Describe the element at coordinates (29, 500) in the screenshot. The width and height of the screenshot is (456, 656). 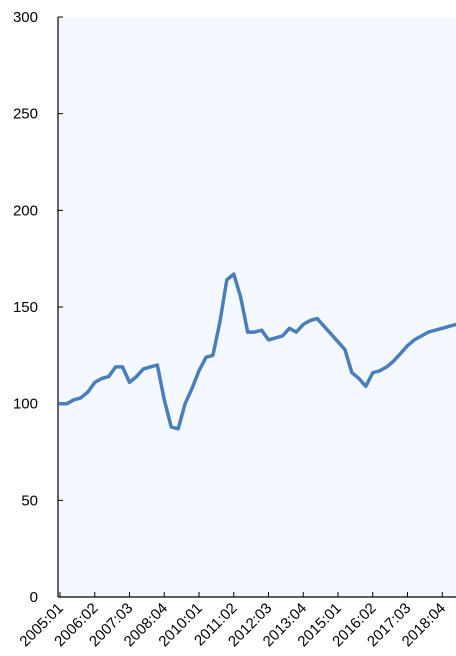
I see `y-tick-label: 50` at that location.